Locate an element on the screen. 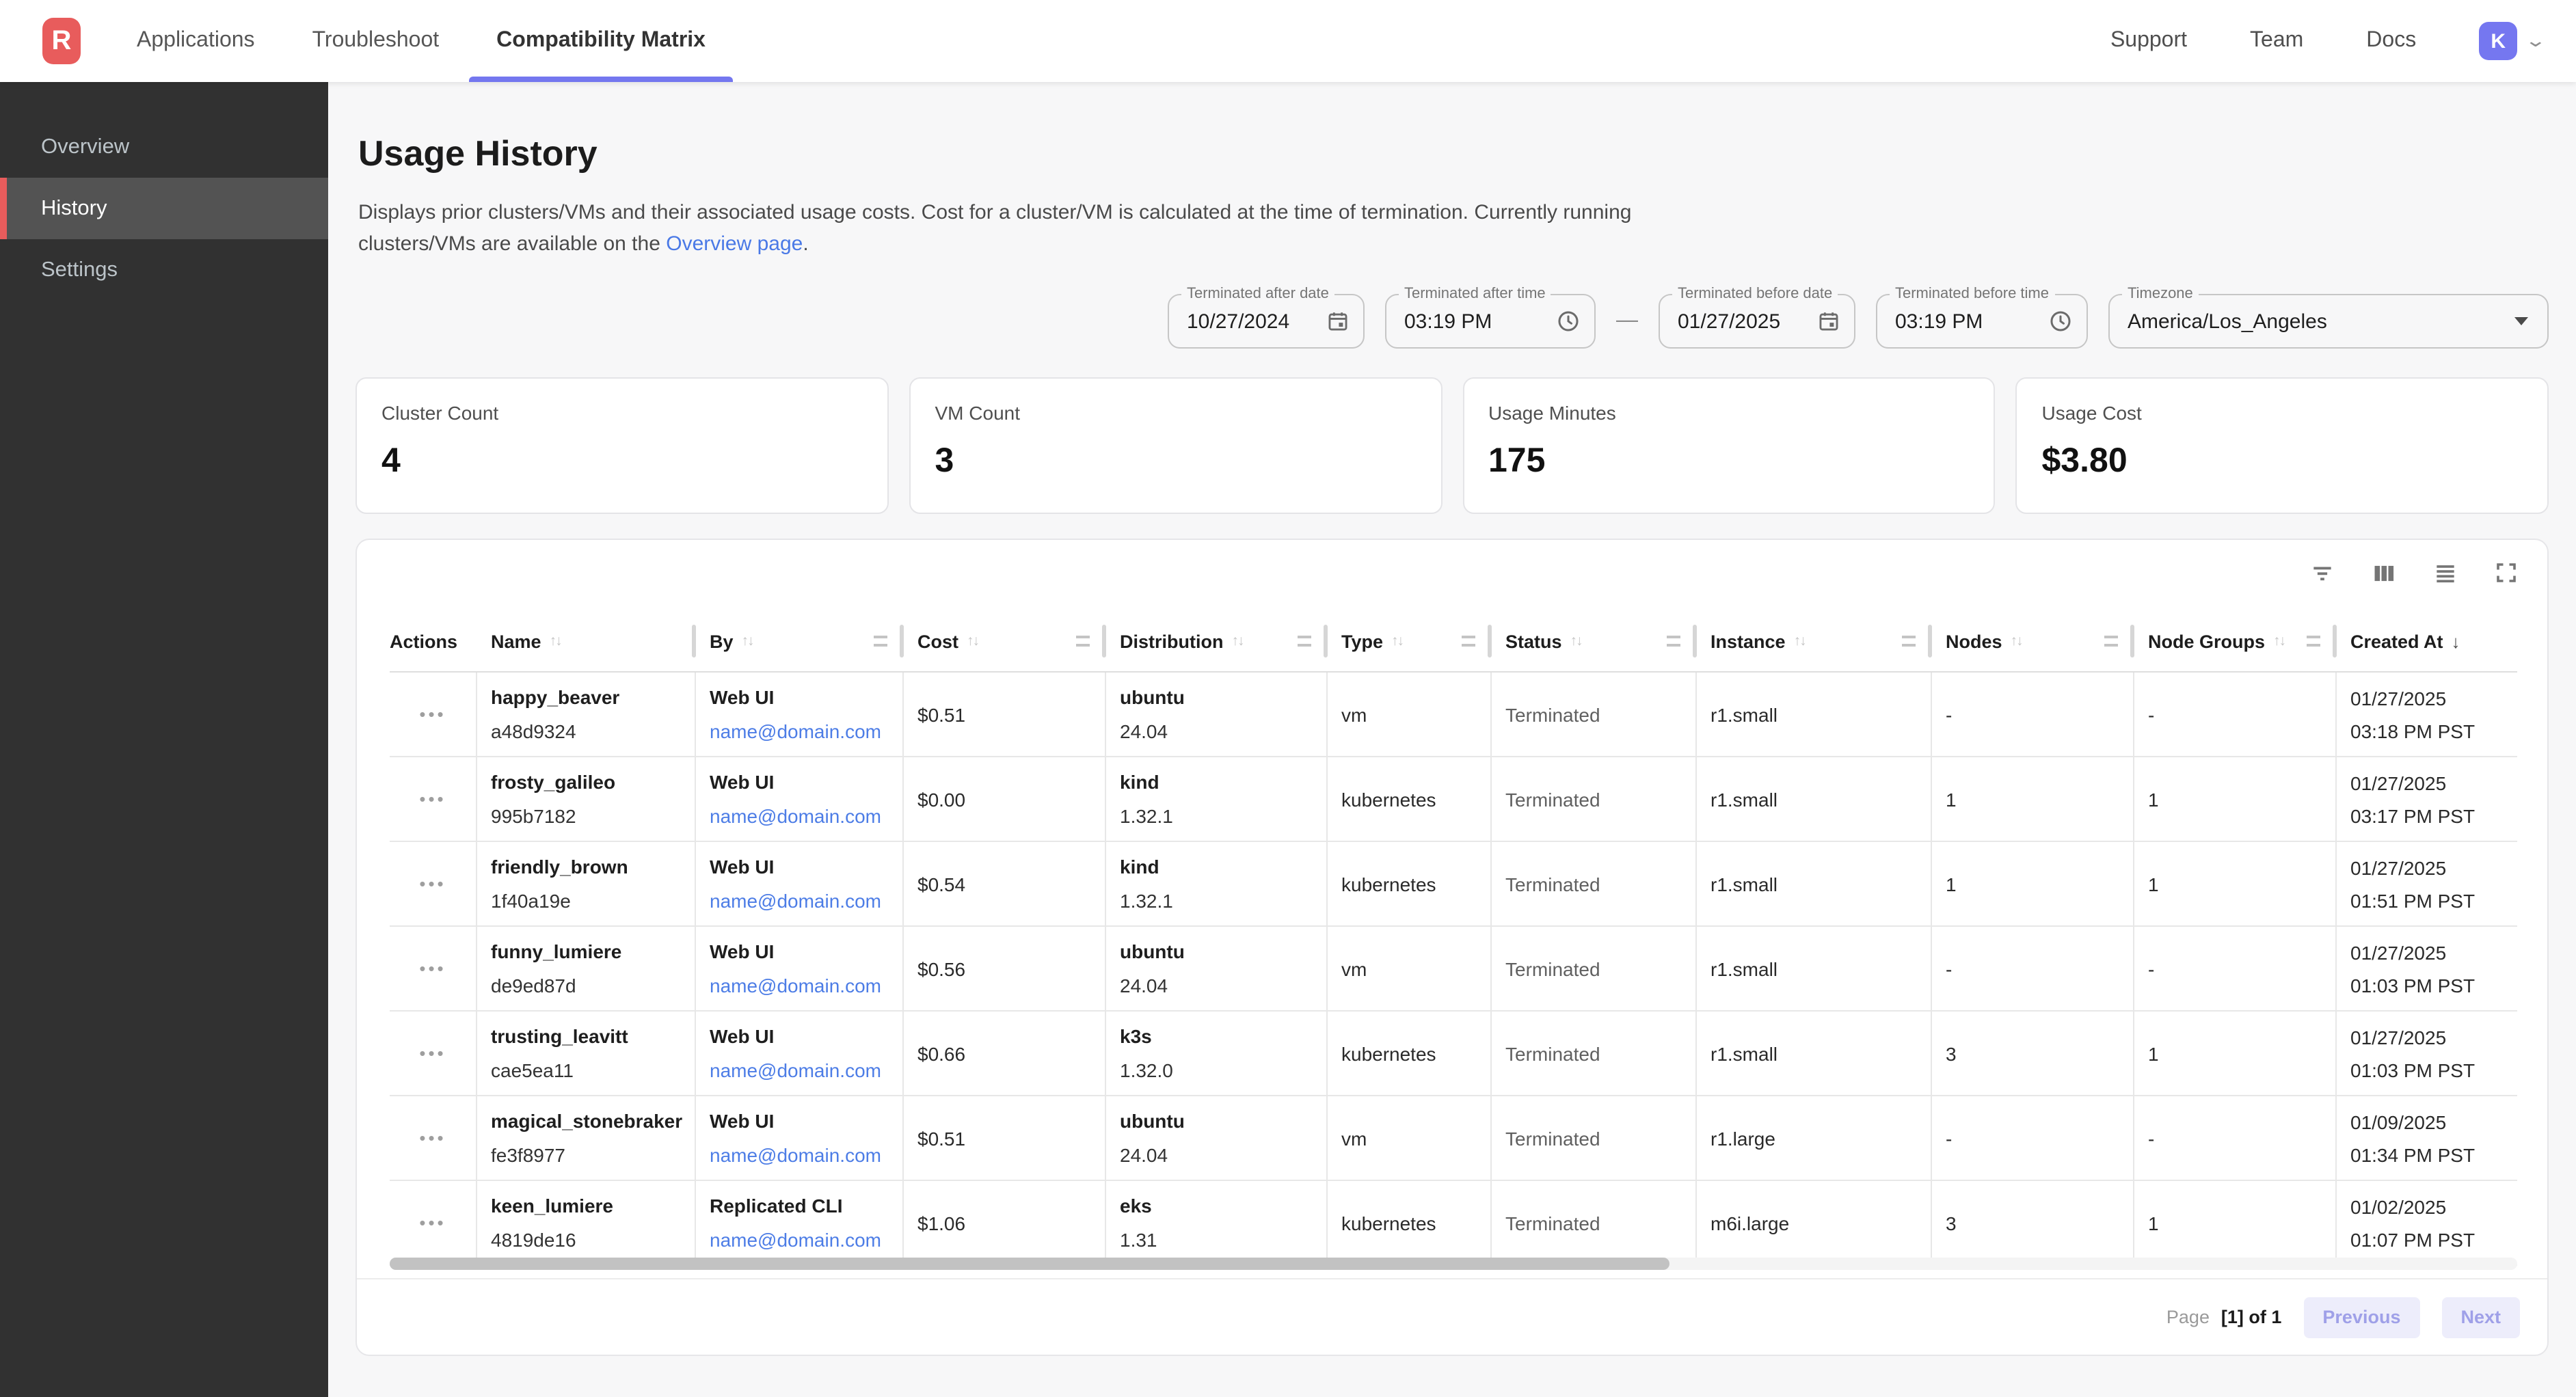 The width and height of the screenshot is (2576, 1397). cell-nodes: - is located at coordinates (2033, 1138).